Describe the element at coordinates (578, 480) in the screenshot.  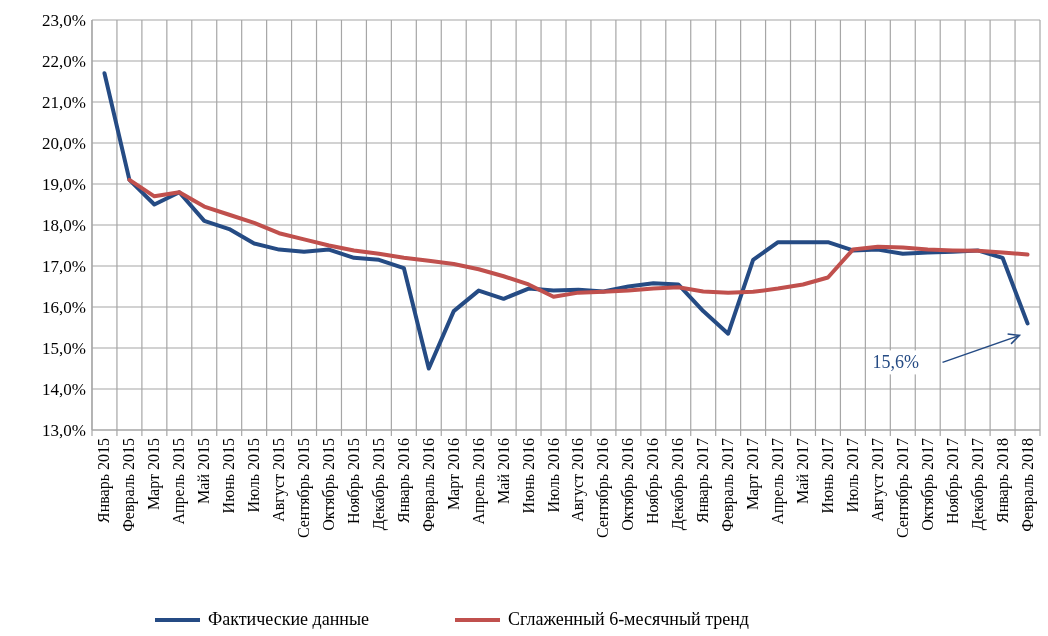
I see `x-tick-label: Август 2016` at that location.